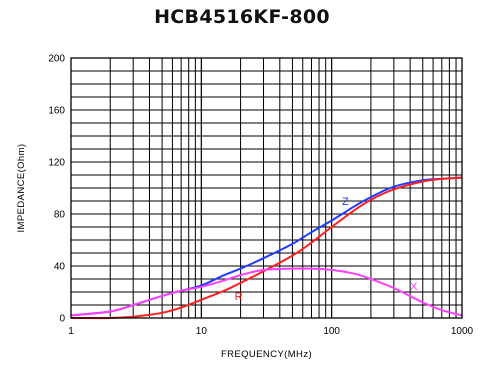 Image resolution: width=484 pixels, height=370 pixels. Describe the element at coordinates (331, 331) in the screenshot. I see `x-tick-label: 100` at that location.